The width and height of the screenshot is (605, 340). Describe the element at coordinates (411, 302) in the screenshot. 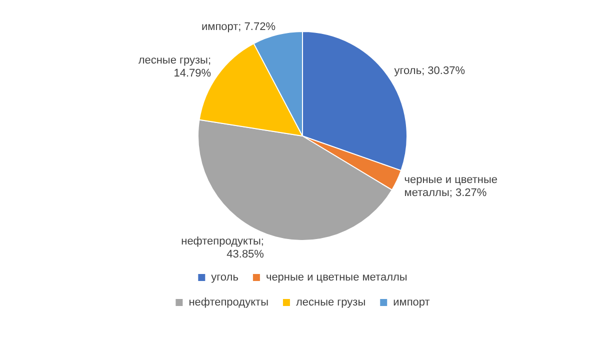

I see `legend-label: импорт` at that location.